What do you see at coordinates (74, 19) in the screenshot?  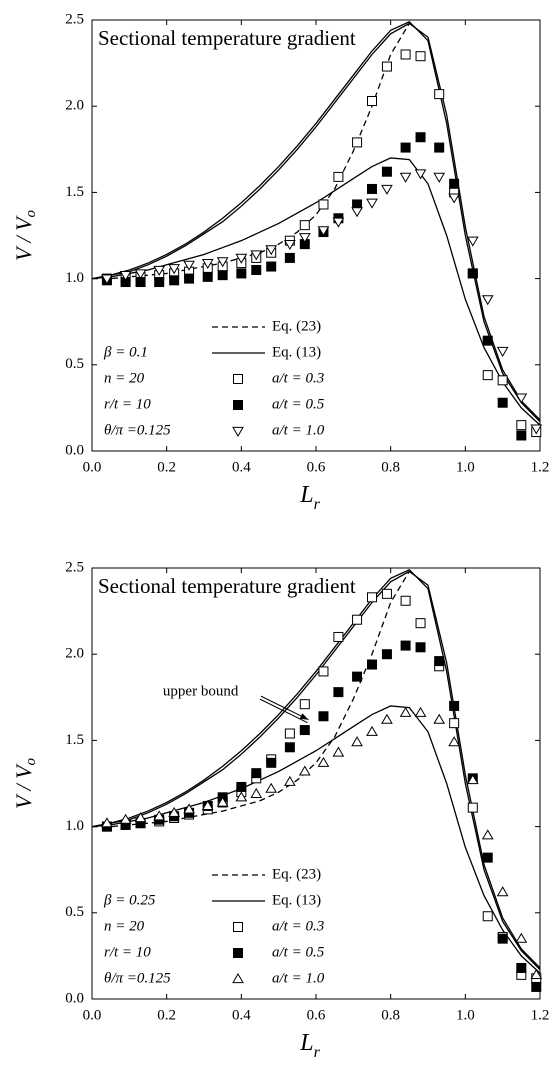 I see `y-tick-label: 2.5` at bounding box center [74, 19].